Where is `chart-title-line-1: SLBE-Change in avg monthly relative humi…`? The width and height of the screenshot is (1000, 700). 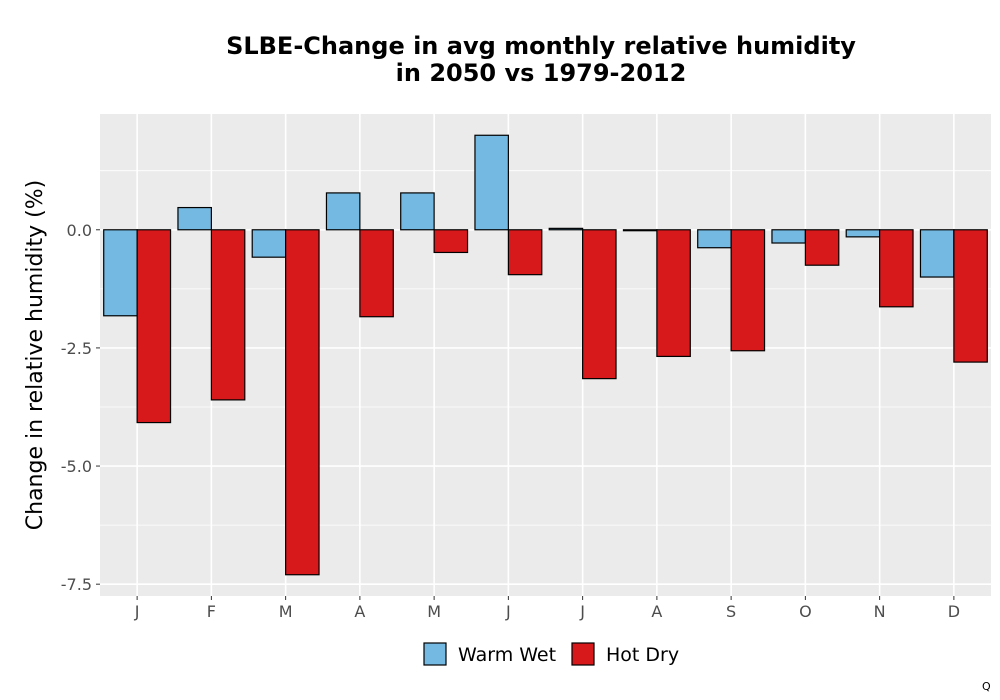
chart-title-line-1: SLBE-Change in avg monthly relative humi… is located at coordinates (541, 46).